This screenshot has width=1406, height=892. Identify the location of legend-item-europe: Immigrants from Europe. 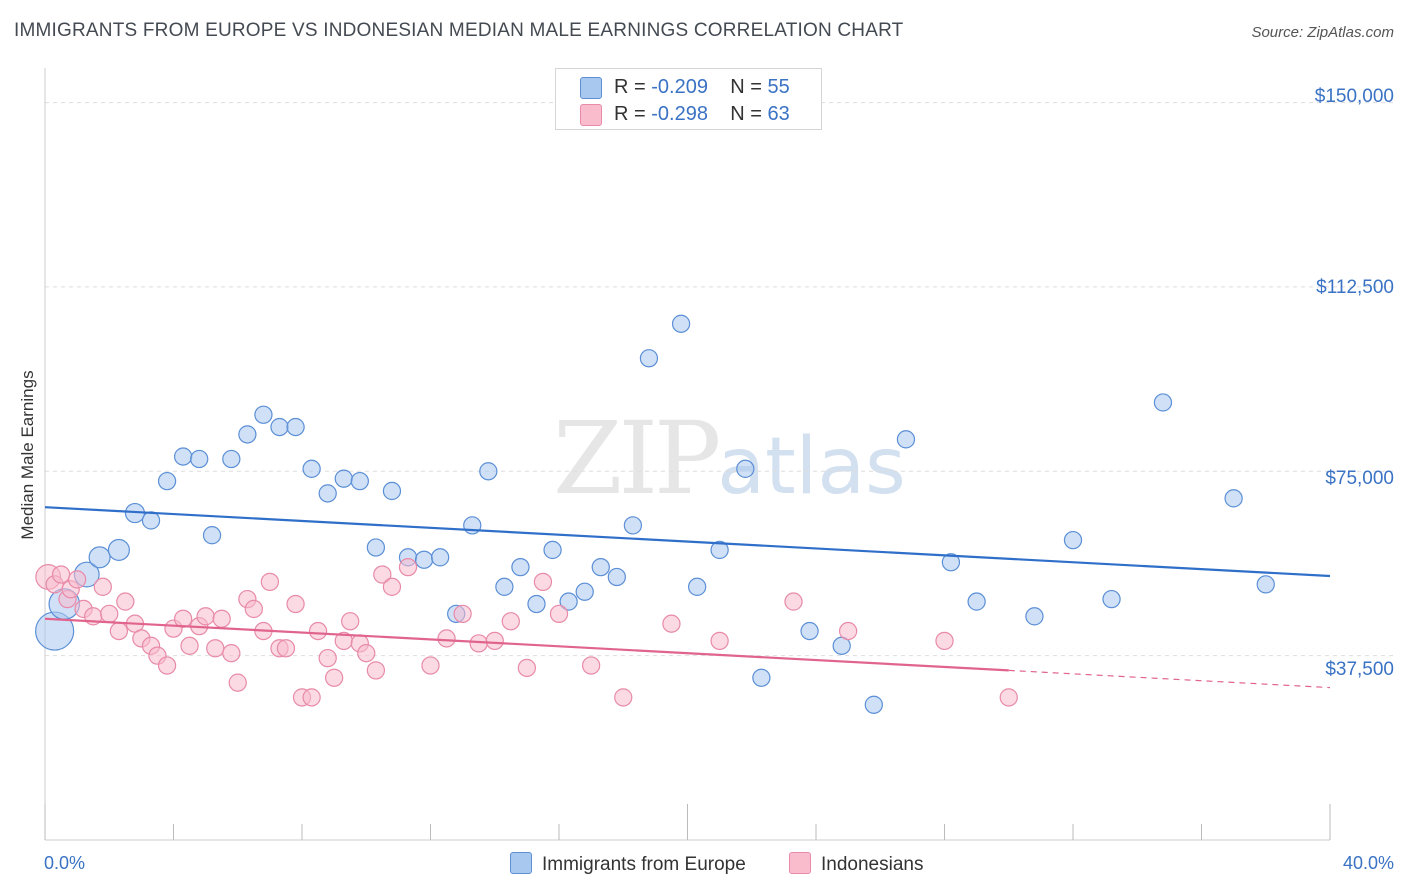
(628, 864).